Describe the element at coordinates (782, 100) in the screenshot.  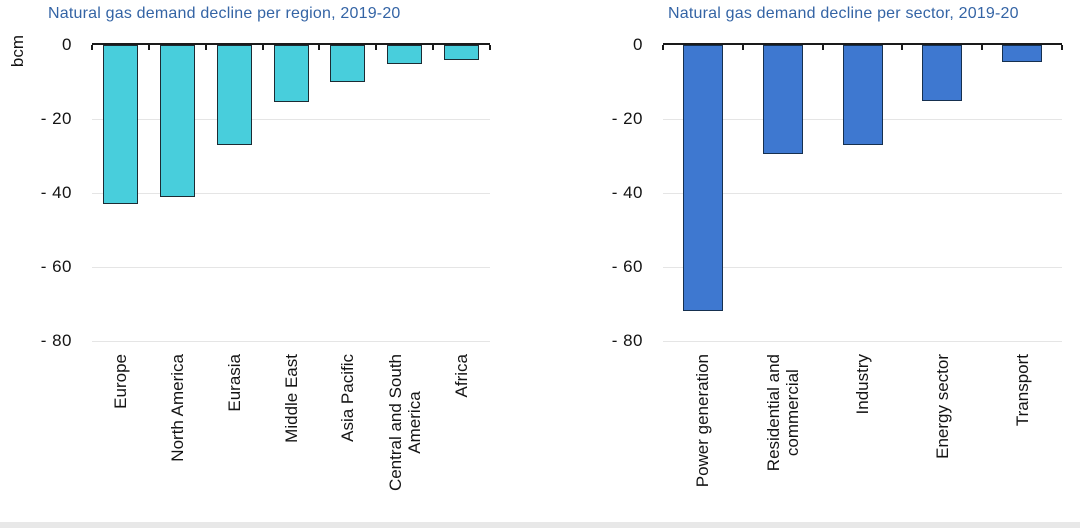
I see `bar-residential-and-commercial` at that location.